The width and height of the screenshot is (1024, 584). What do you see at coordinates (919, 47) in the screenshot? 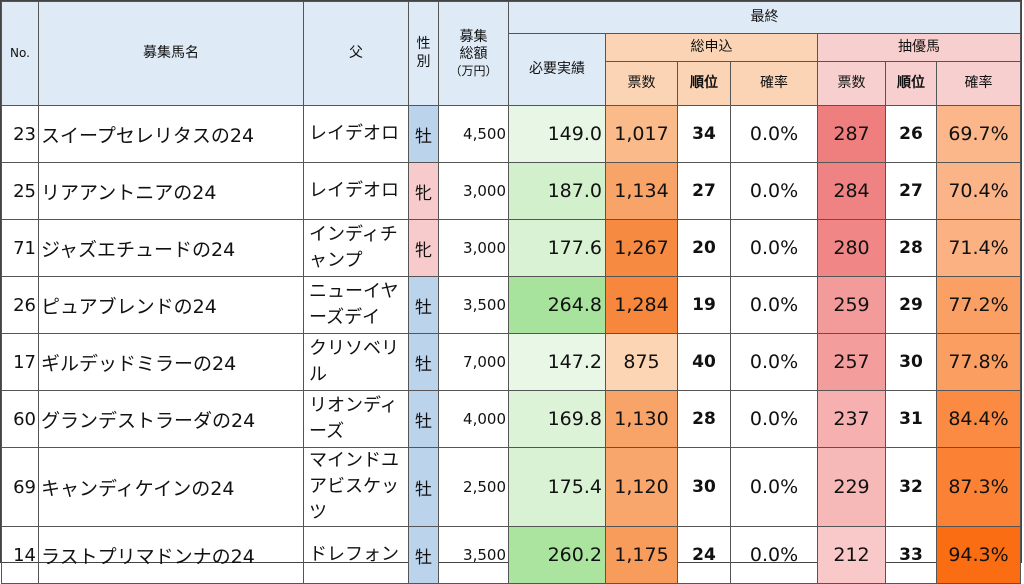
I see `header-lottery: 抽優馬` at bounding box center [919, 47].